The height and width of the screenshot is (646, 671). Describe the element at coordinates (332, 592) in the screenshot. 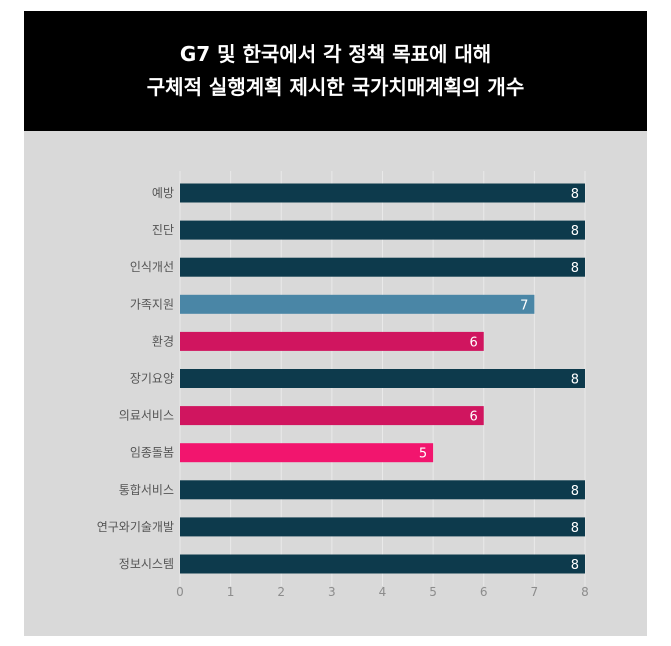

I see `x-tick-label: 3` at that location.